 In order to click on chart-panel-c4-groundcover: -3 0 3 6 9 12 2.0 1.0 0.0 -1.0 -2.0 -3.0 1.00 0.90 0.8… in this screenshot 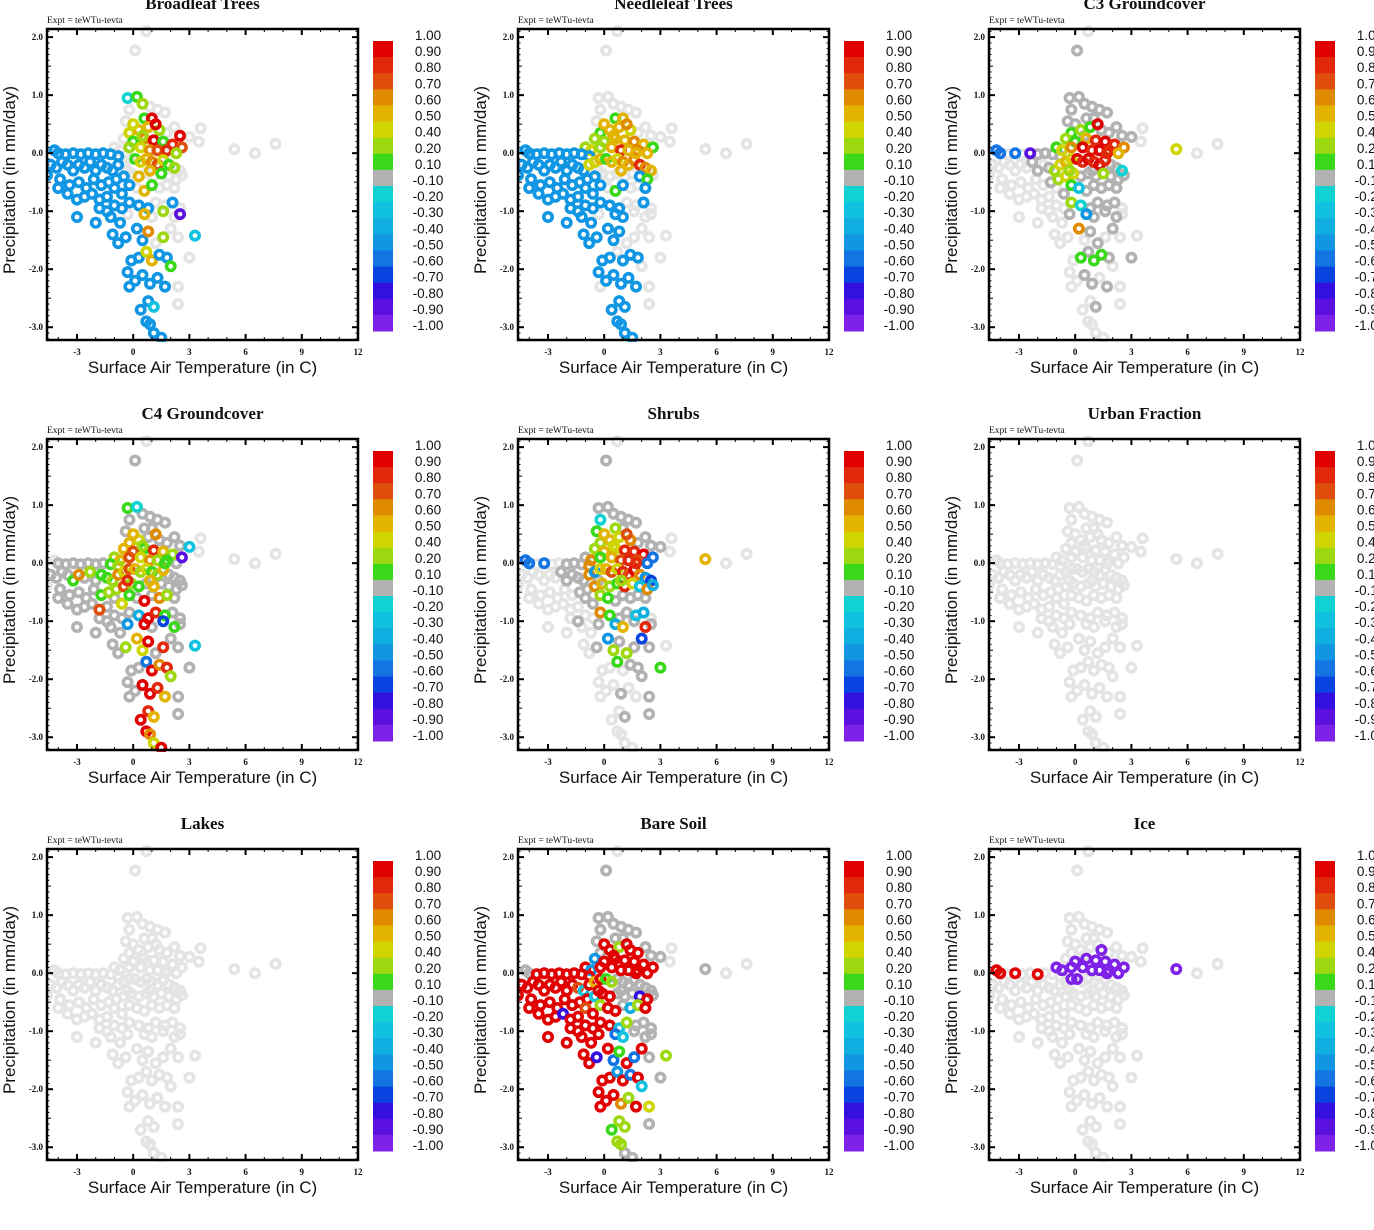, I will do `click(235, 612)`.